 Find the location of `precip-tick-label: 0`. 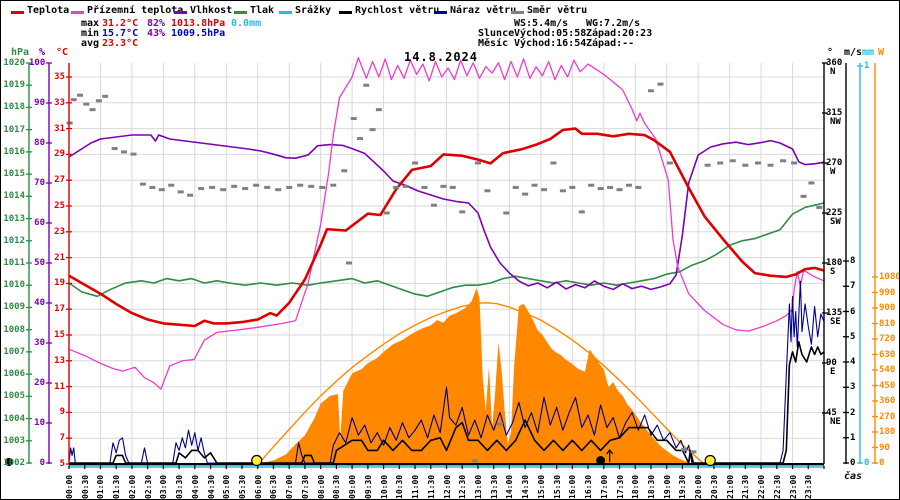

precip-tick-label: 0 is located at coordinates (867, 463).